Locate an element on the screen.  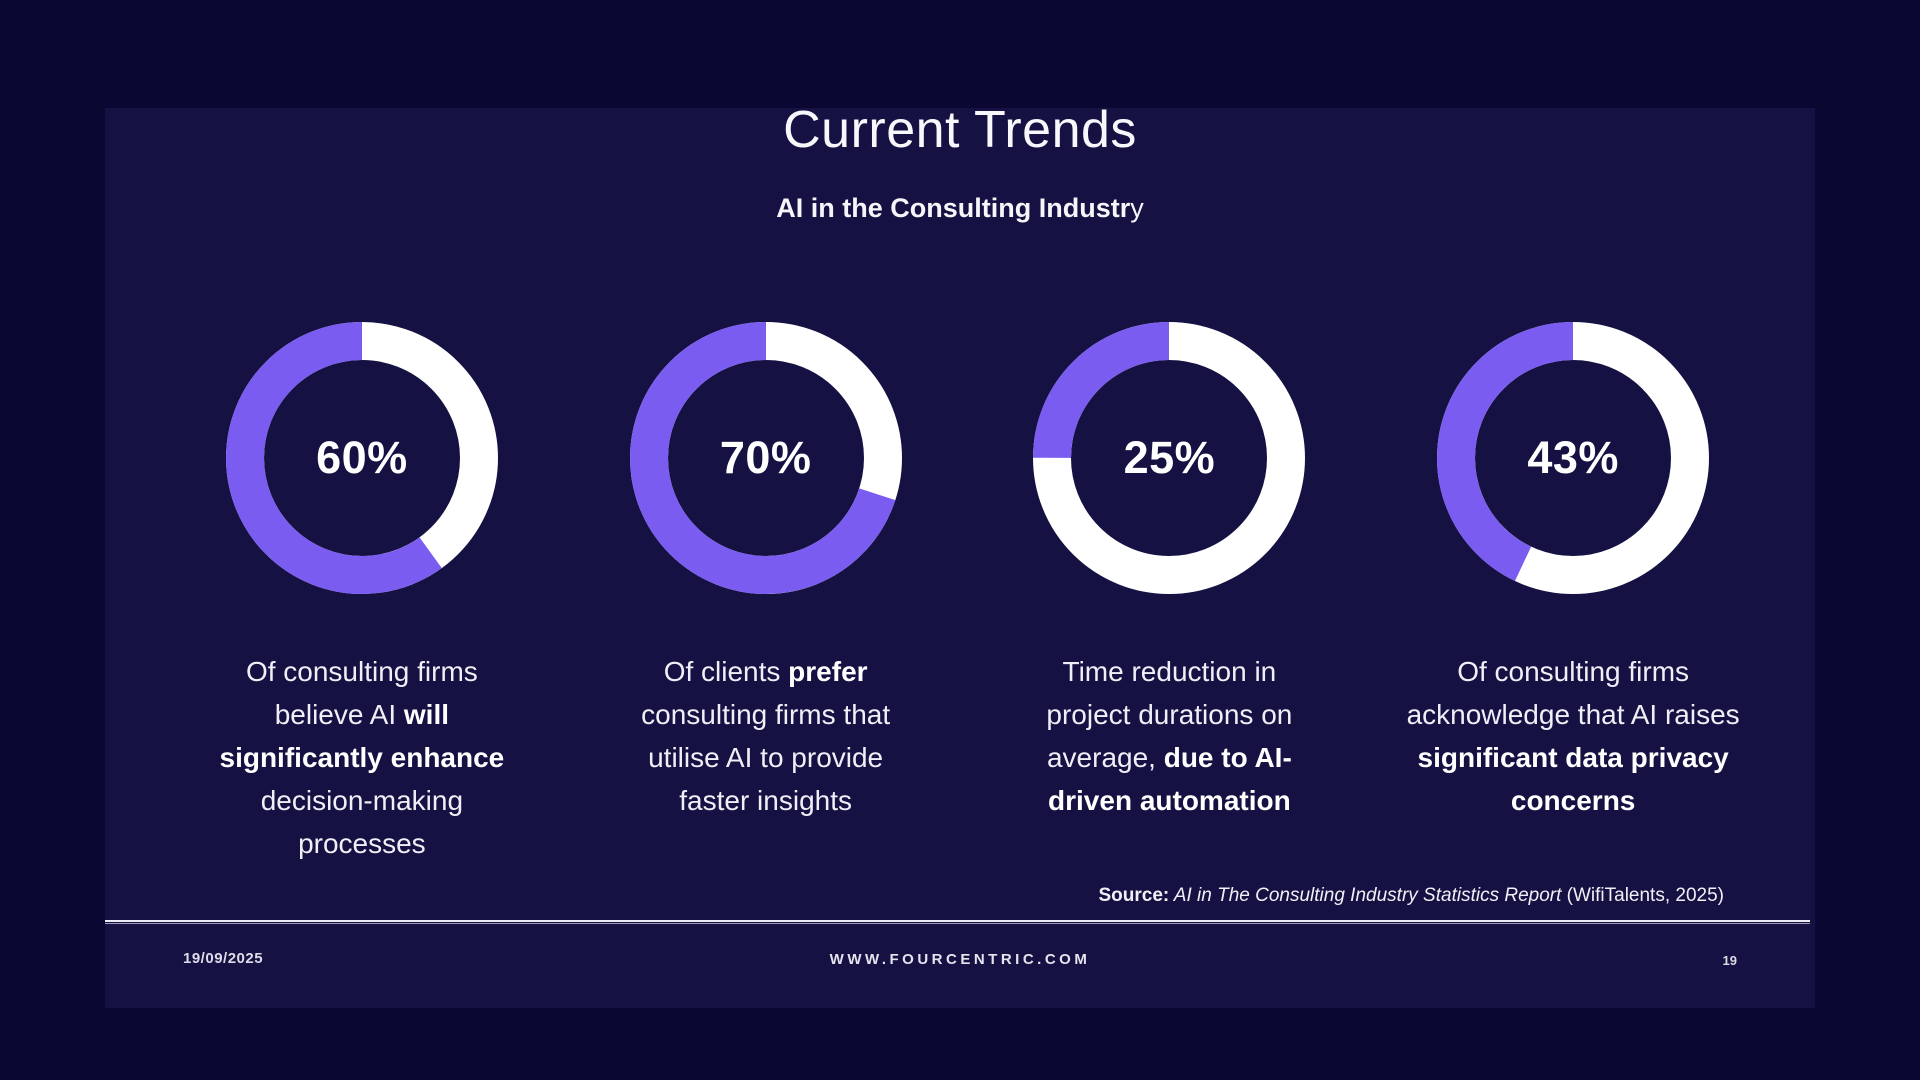
donut-value-label: 70% is located at coordinates (765, 457).